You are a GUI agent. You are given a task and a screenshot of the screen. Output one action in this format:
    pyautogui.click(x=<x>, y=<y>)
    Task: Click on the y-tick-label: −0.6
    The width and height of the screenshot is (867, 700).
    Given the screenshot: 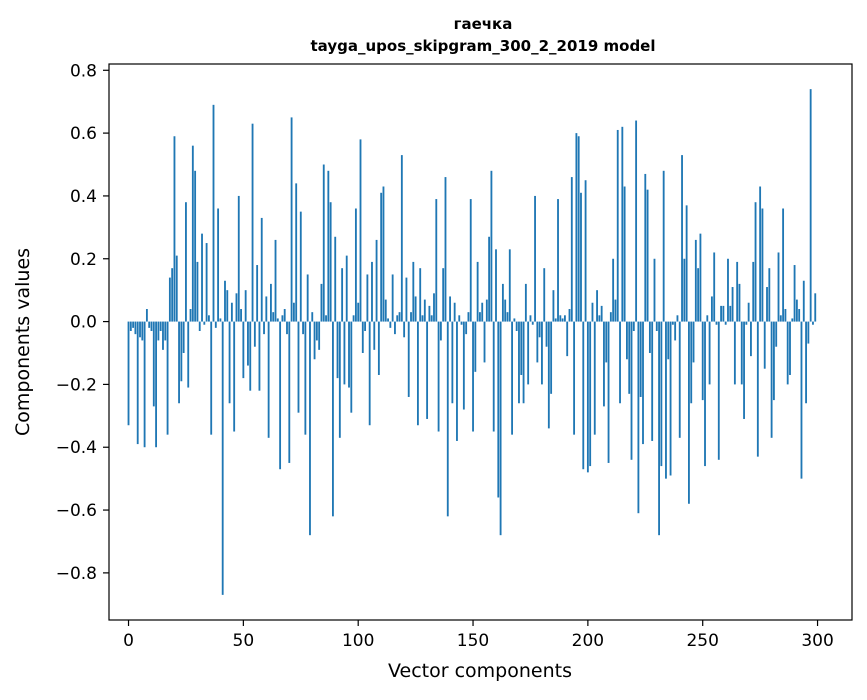 What is the action you would take?
    pyautogui.click(x=76, y=511)
    